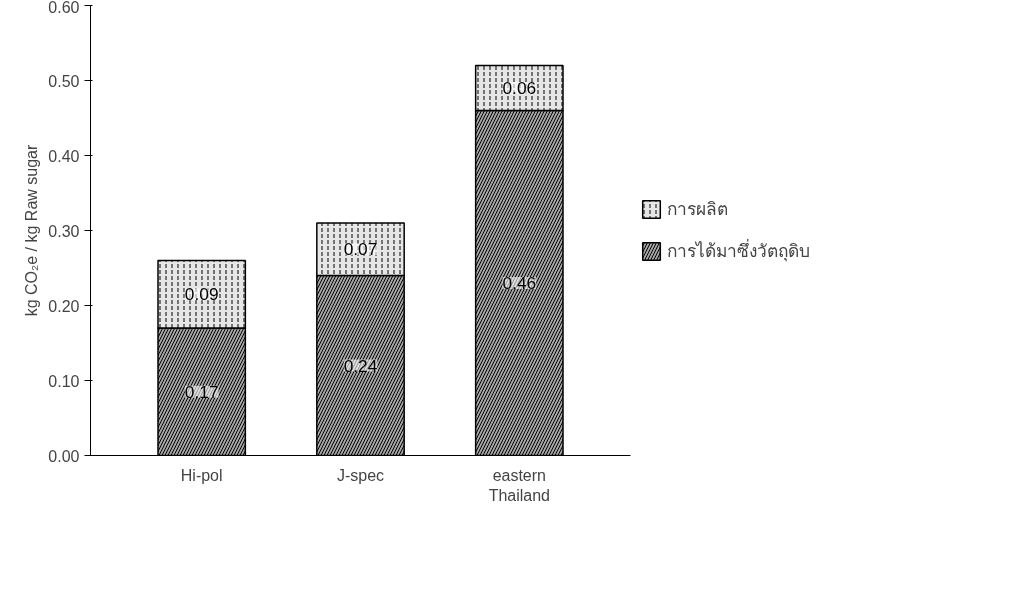 This screenshot has height=606, width=1023. I want to click on y-tick-label: 0.40, so click(64, 156).